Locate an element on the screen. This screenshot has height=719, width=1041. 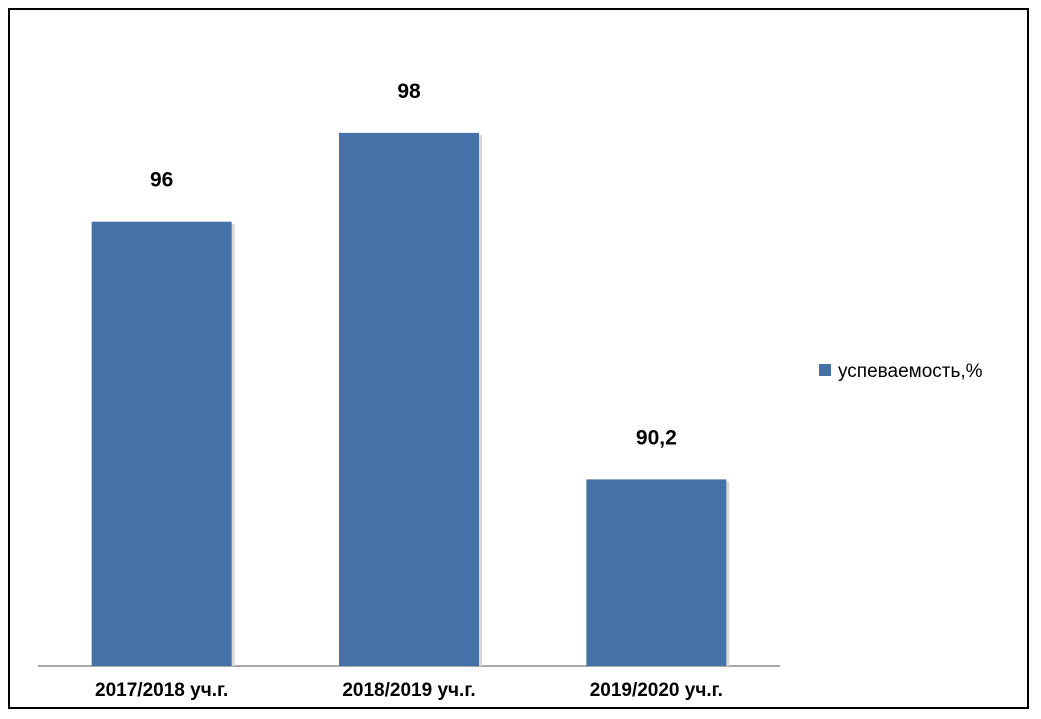
legend: успеваемость,% is located at coordinates (901, 371).